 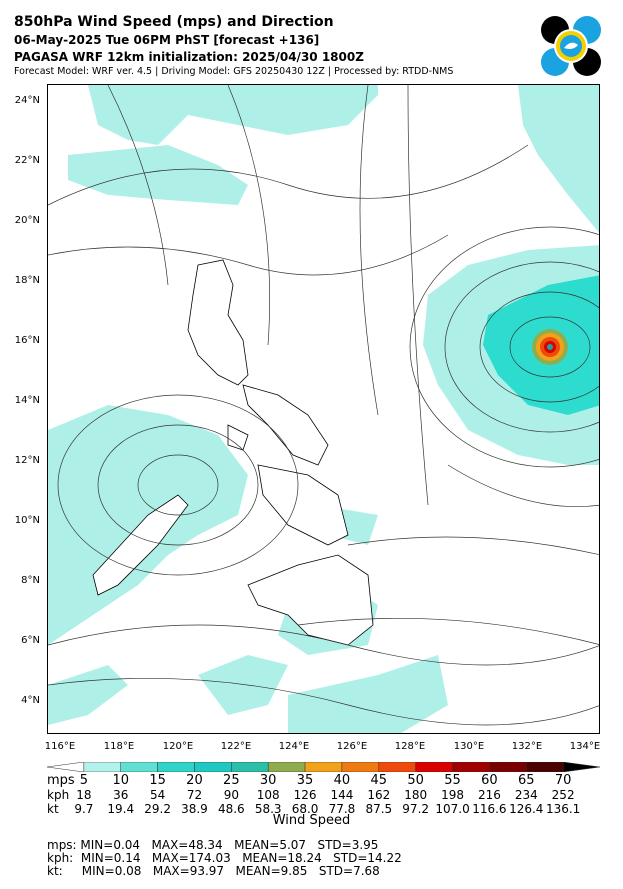 I want to click on colorbar-tick-kph: 234, so click(x=526, y=795).